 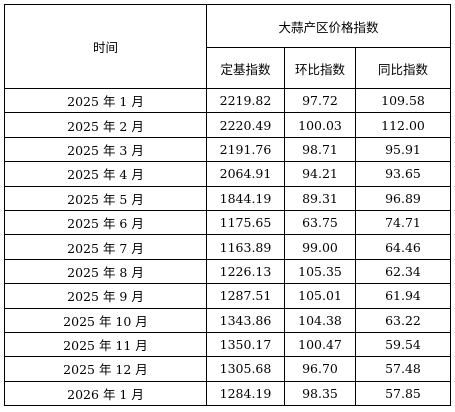 I want to click on cell-time: 2025 年 11 月, so click(x=105, y=344).